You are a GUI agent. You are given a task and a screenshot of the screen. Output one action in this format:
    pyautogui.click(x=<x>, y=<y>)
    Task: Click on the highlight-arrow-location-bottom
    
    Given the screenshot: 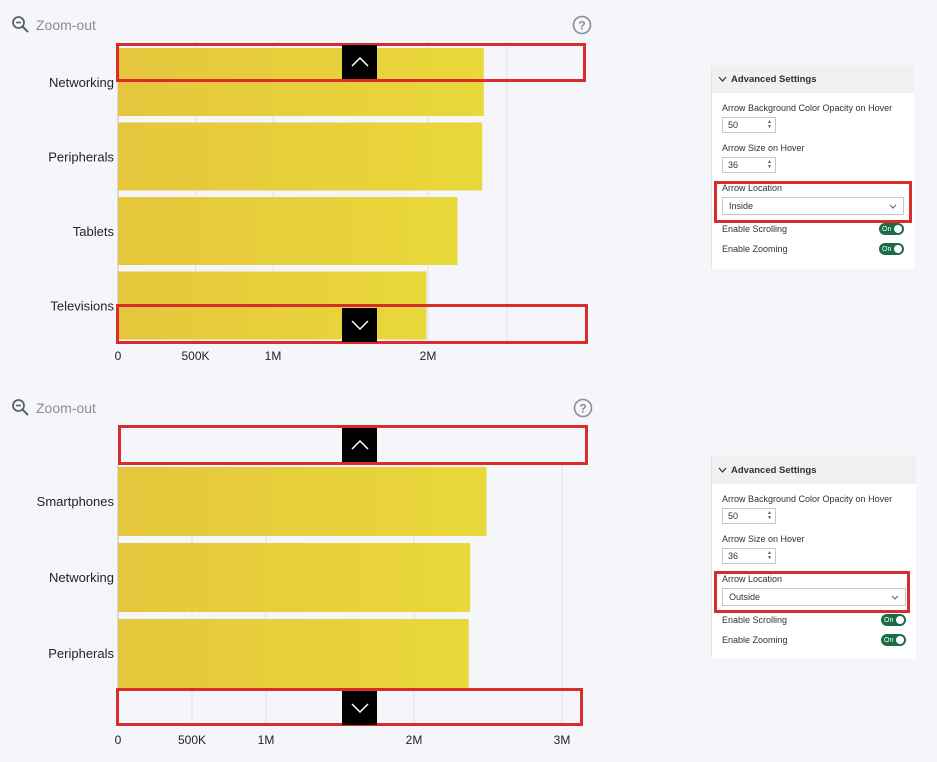 What is the action you would take?
    pyautogui.click(x=812, y=592)
    